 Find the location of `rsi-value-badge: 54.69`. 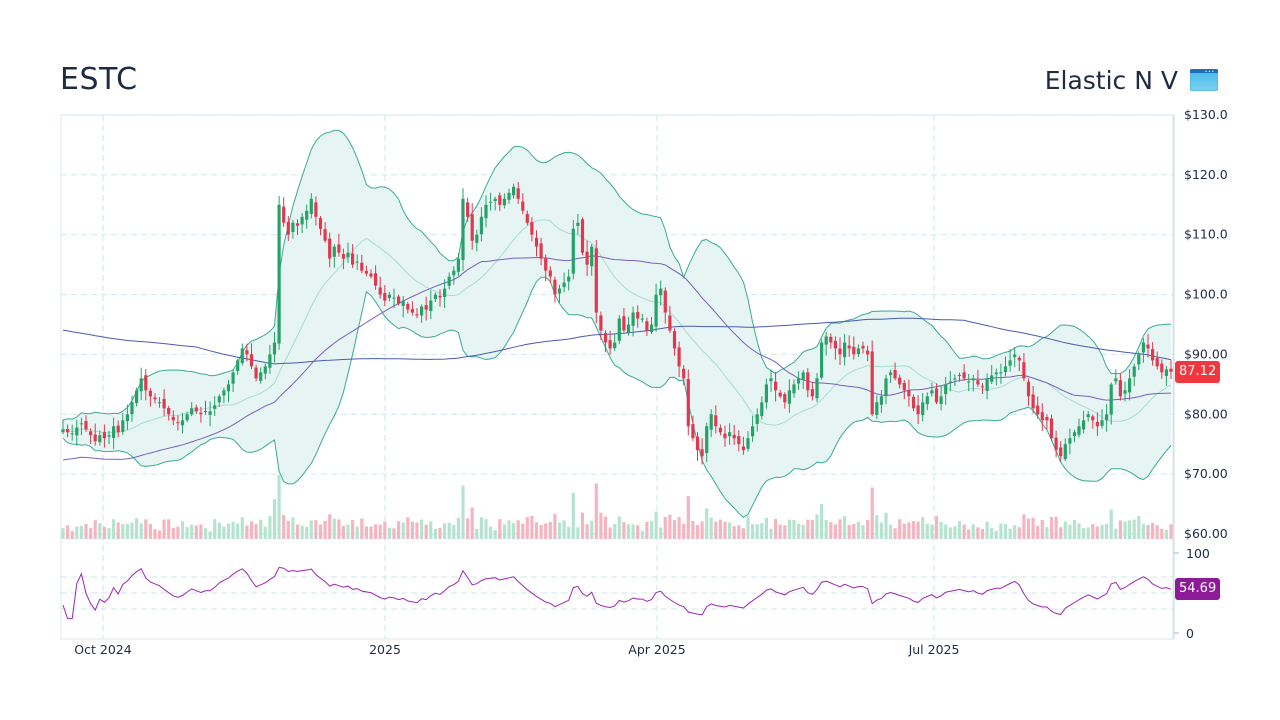

rsi-value-badge: 54.69 is located at coordinates (1198, 589).